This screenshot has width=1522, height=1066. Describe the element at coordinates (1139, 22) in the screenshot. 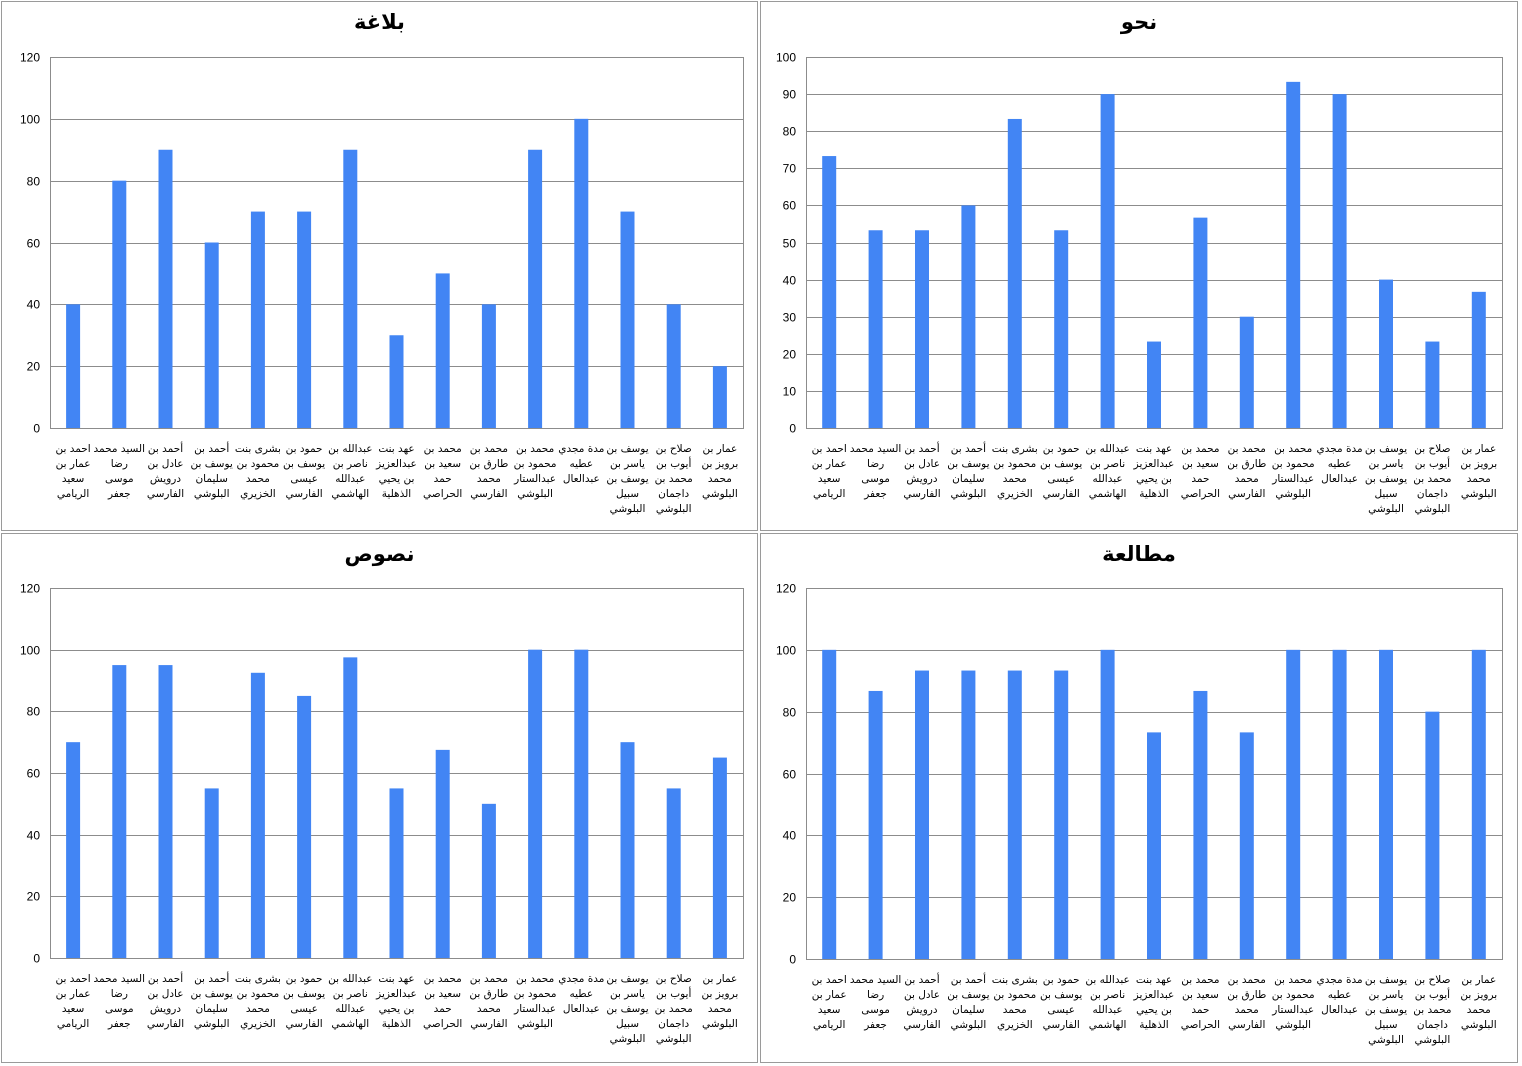

I see `chart-title: نحو` at that location.